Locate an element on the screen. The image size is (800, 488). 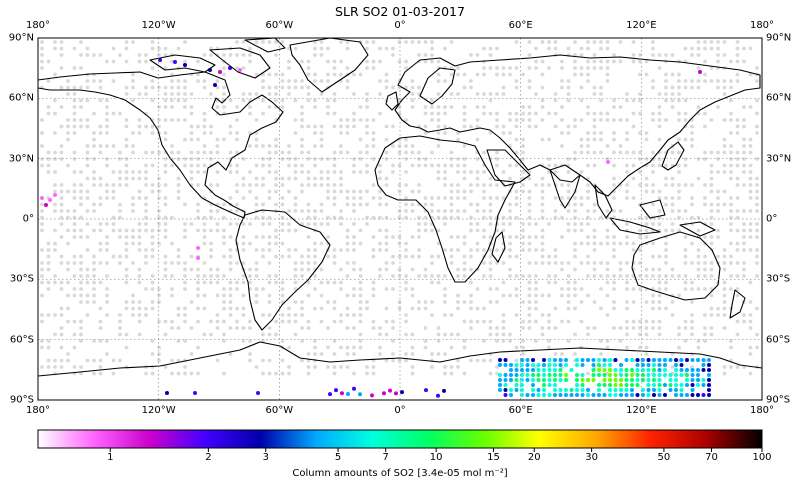
lon-label-top: 180° is located at coordinates (762, 25).